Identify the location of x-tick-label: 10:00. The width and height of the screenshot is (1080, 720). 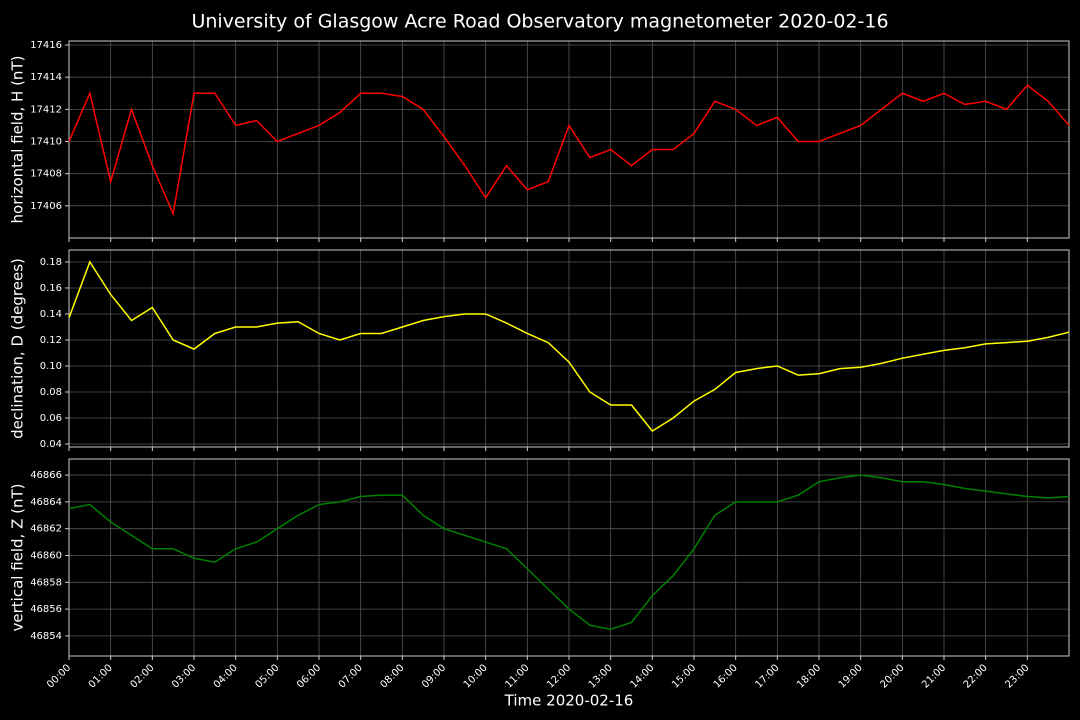
(476, 676).